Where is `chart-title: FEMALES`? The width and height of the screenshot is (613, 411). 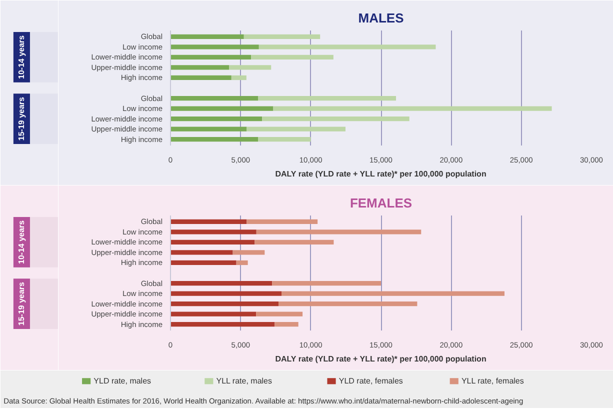 chart-title: FEMALES is located at coordinates (381, 203).